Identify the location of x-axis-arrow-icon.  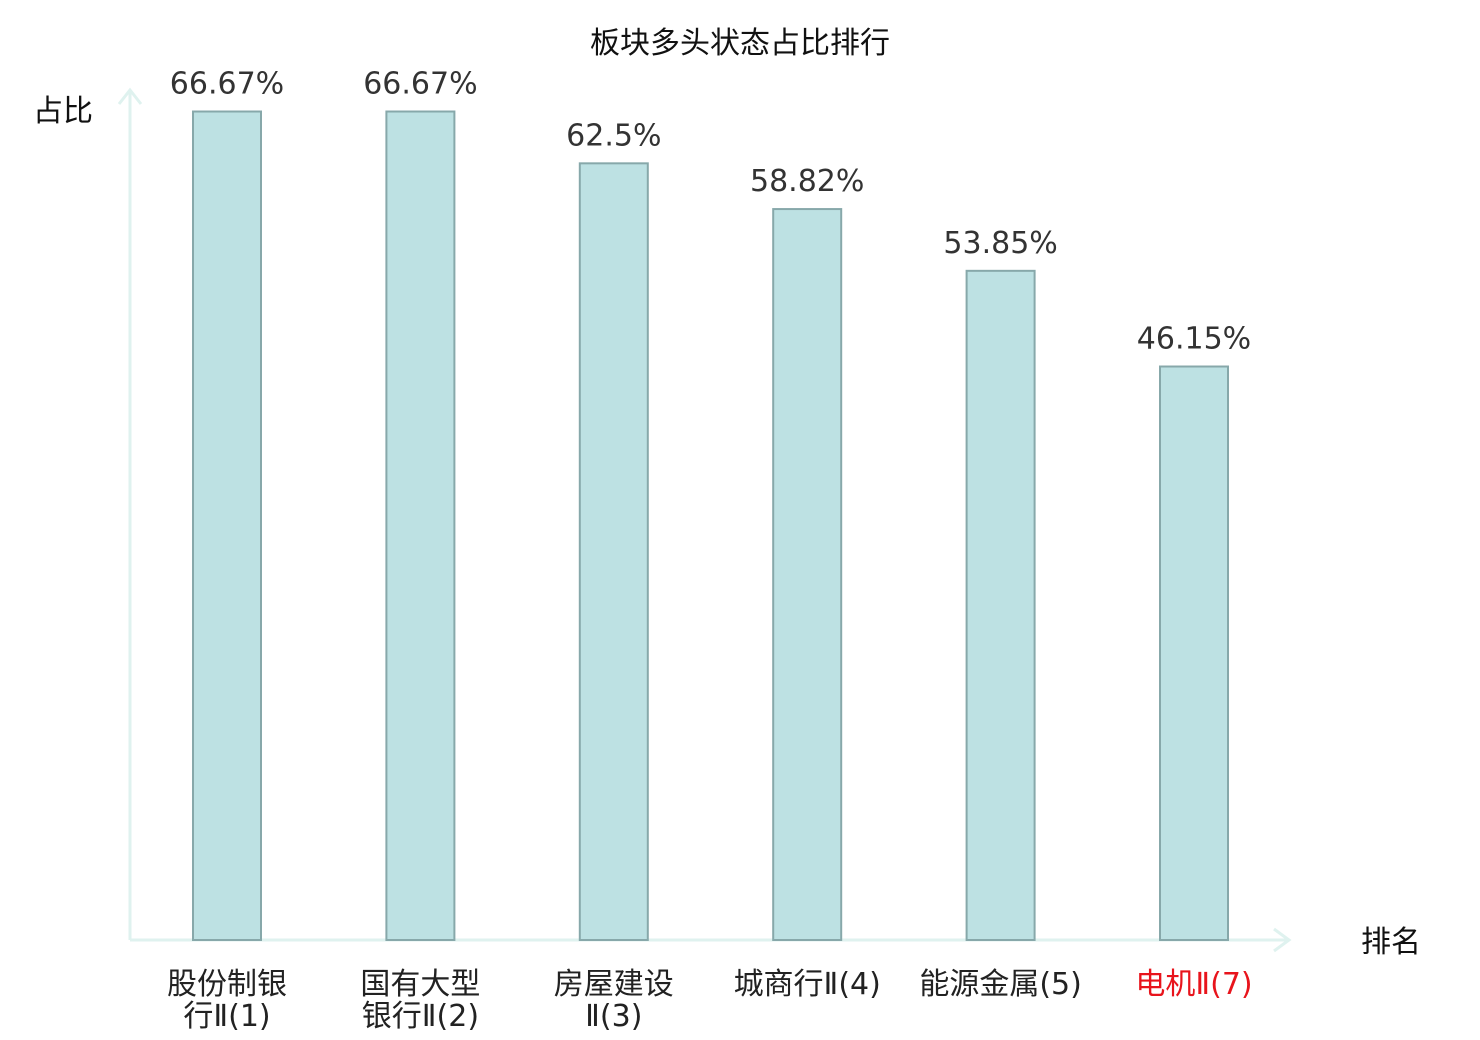
(1282, 940).